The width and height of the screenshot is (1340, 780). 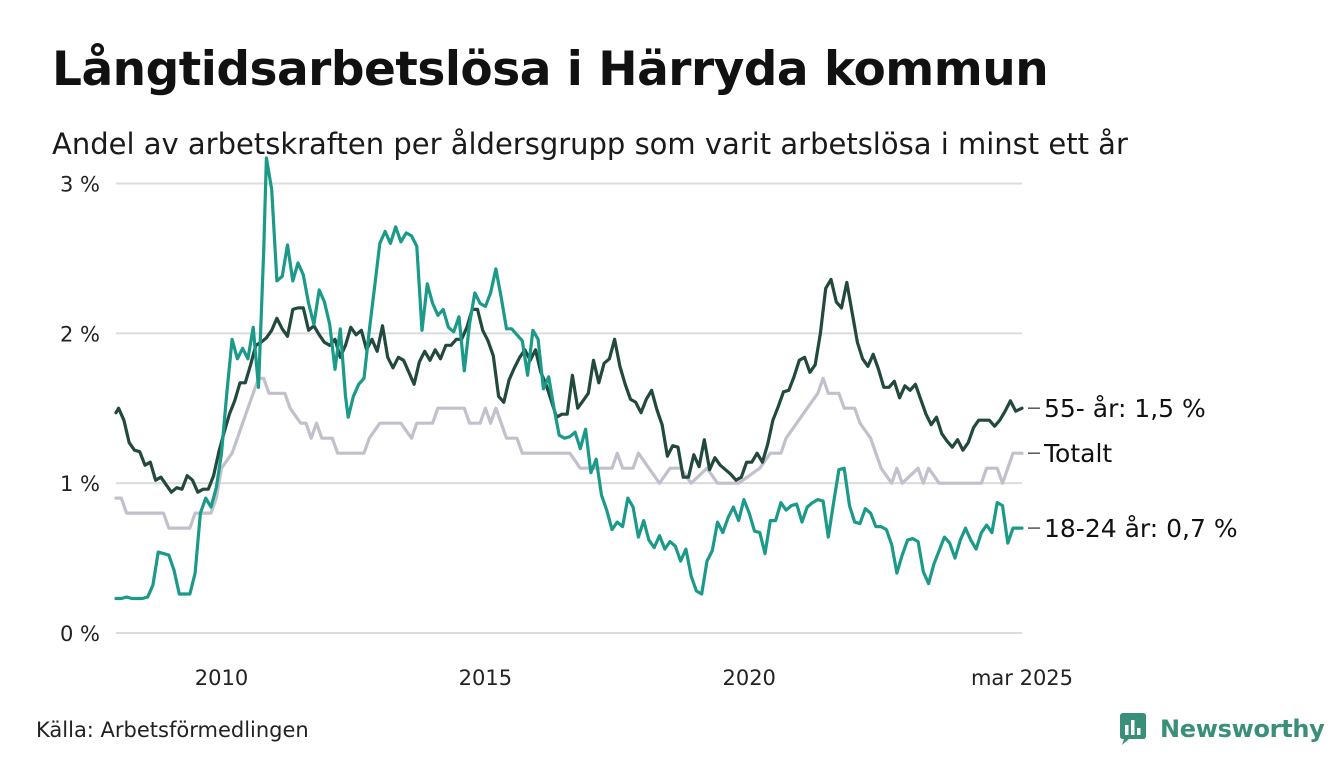 What do you see at coordinates (1077, 453) in the screenshot?
I see `series-end-label: Totalt` at bounding box center [1077, 453].